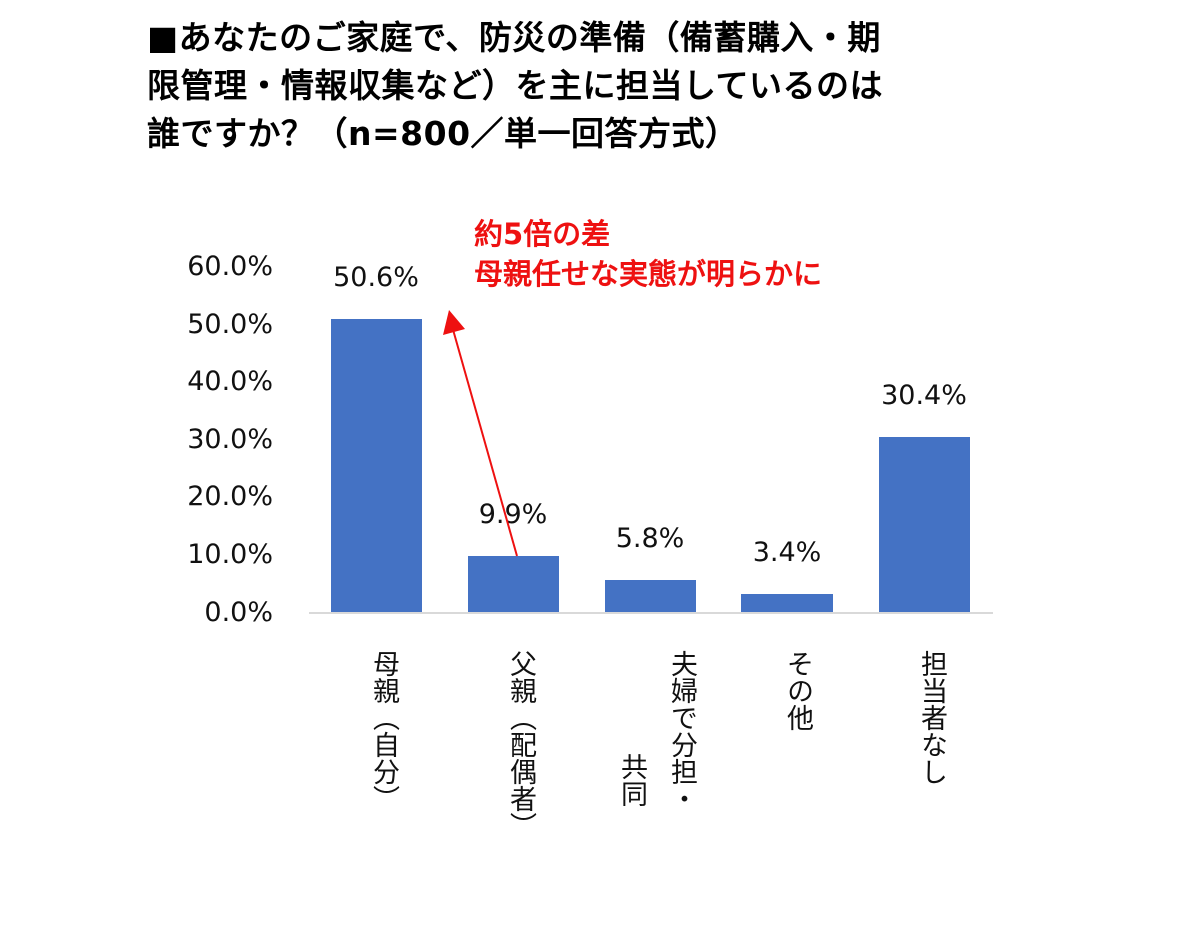  Describe the element at coordinates (648, 274) in the screenshot. I see `annotation-line-2: 母親任せな実態が明らかに` at that location.